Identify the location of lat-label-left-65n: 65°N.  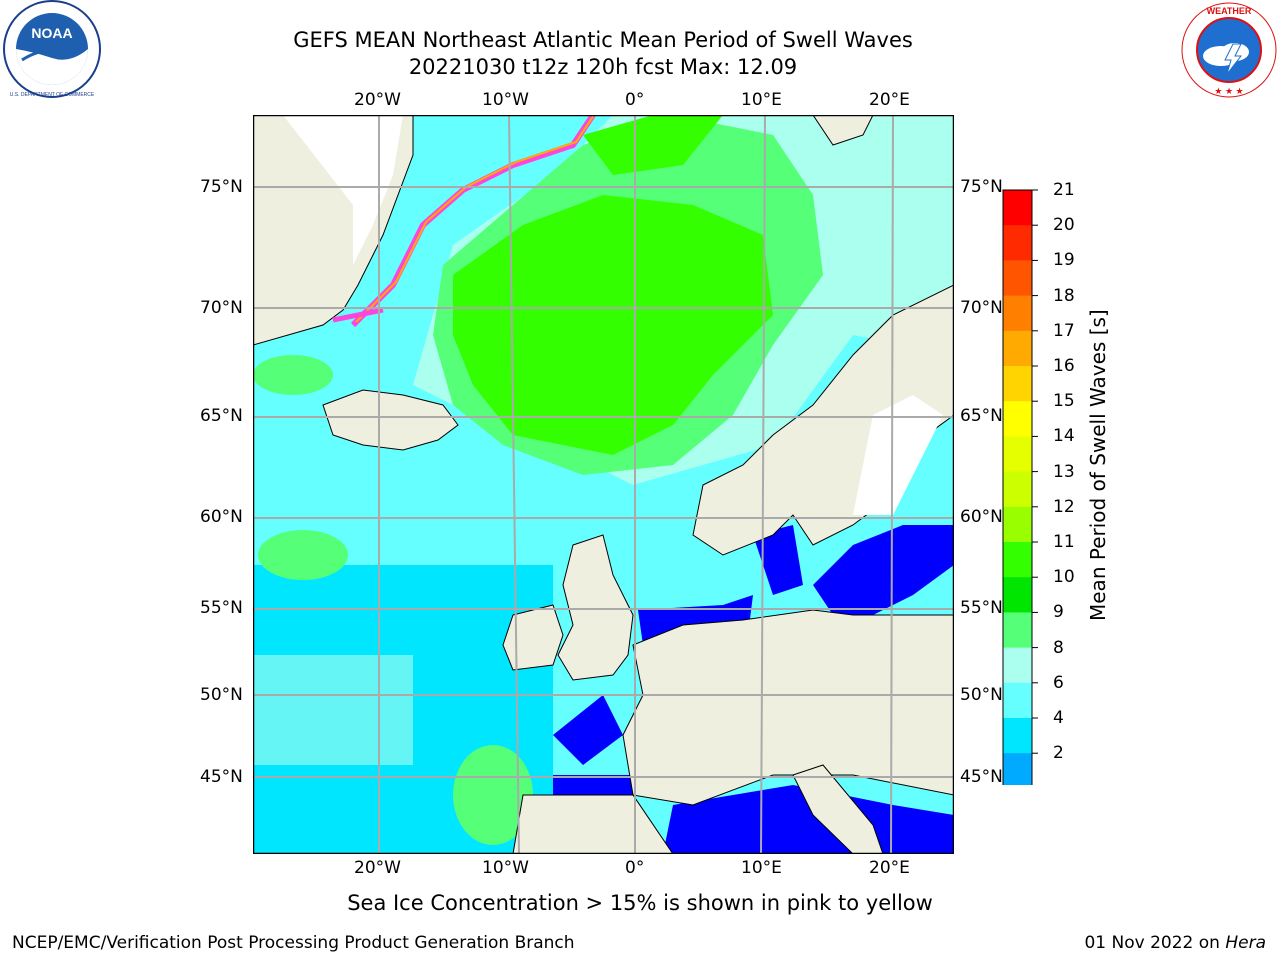
(221, 416).